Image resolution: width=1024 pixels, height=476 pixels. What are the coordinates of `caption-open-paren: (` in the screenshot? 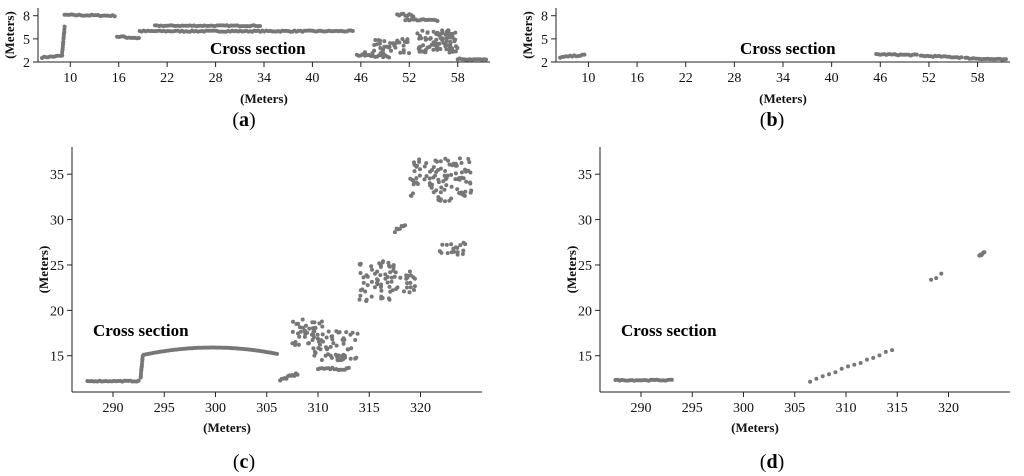 It's located at (235, 120).